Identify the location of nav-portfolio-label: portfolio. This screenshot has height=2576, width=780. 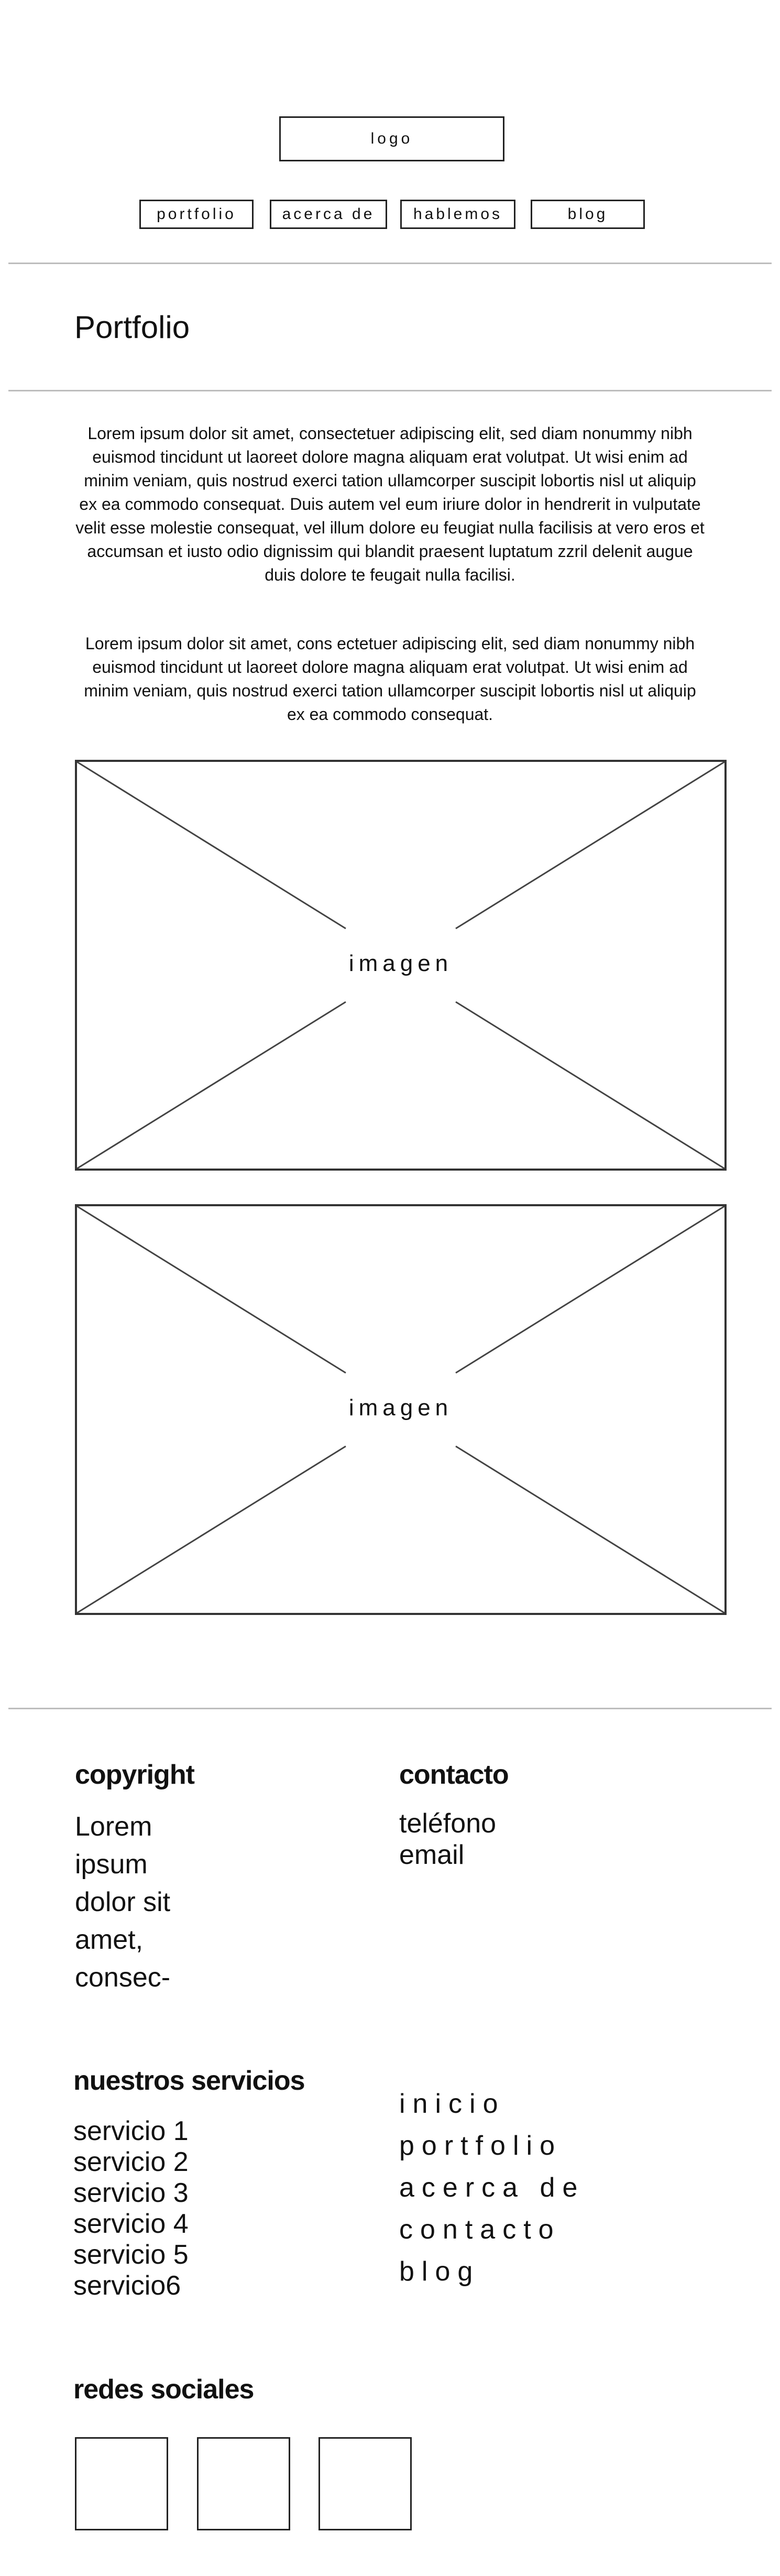
(196, 214).